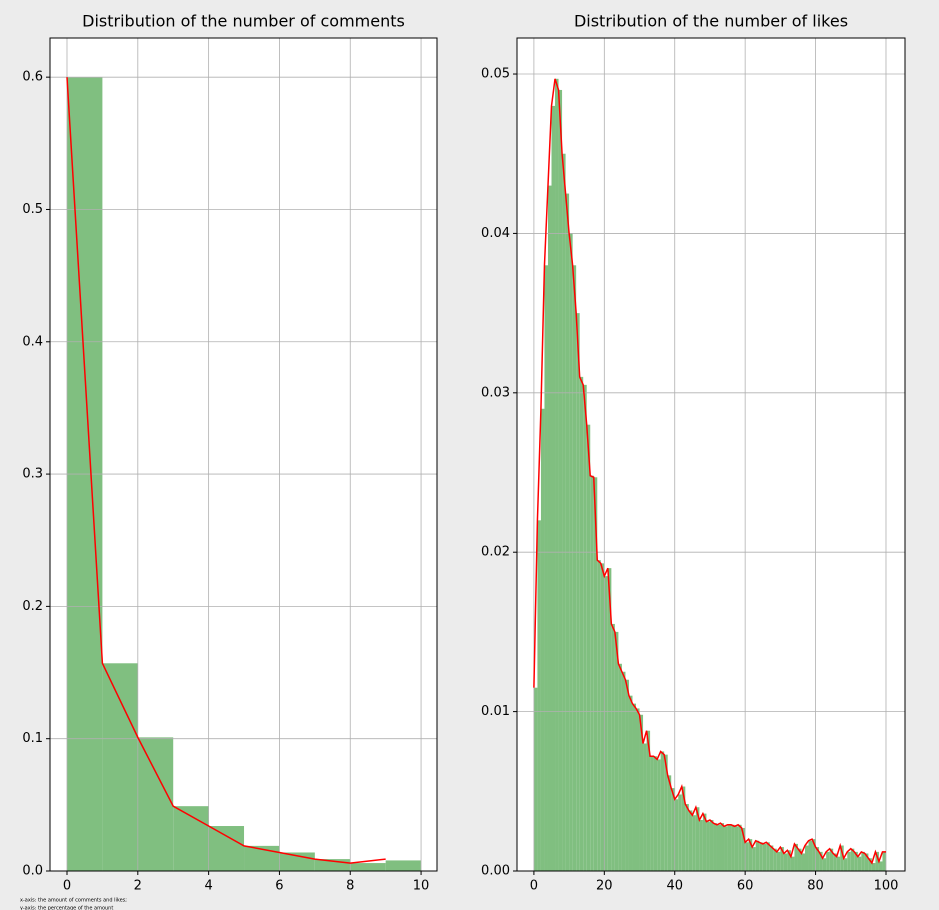 Image resolution: width=939 pixels, height=910 pixels. Describe the element at coordinates (32, 77) in the screenshot. I see `y-tick-label: 0.6` at that location.